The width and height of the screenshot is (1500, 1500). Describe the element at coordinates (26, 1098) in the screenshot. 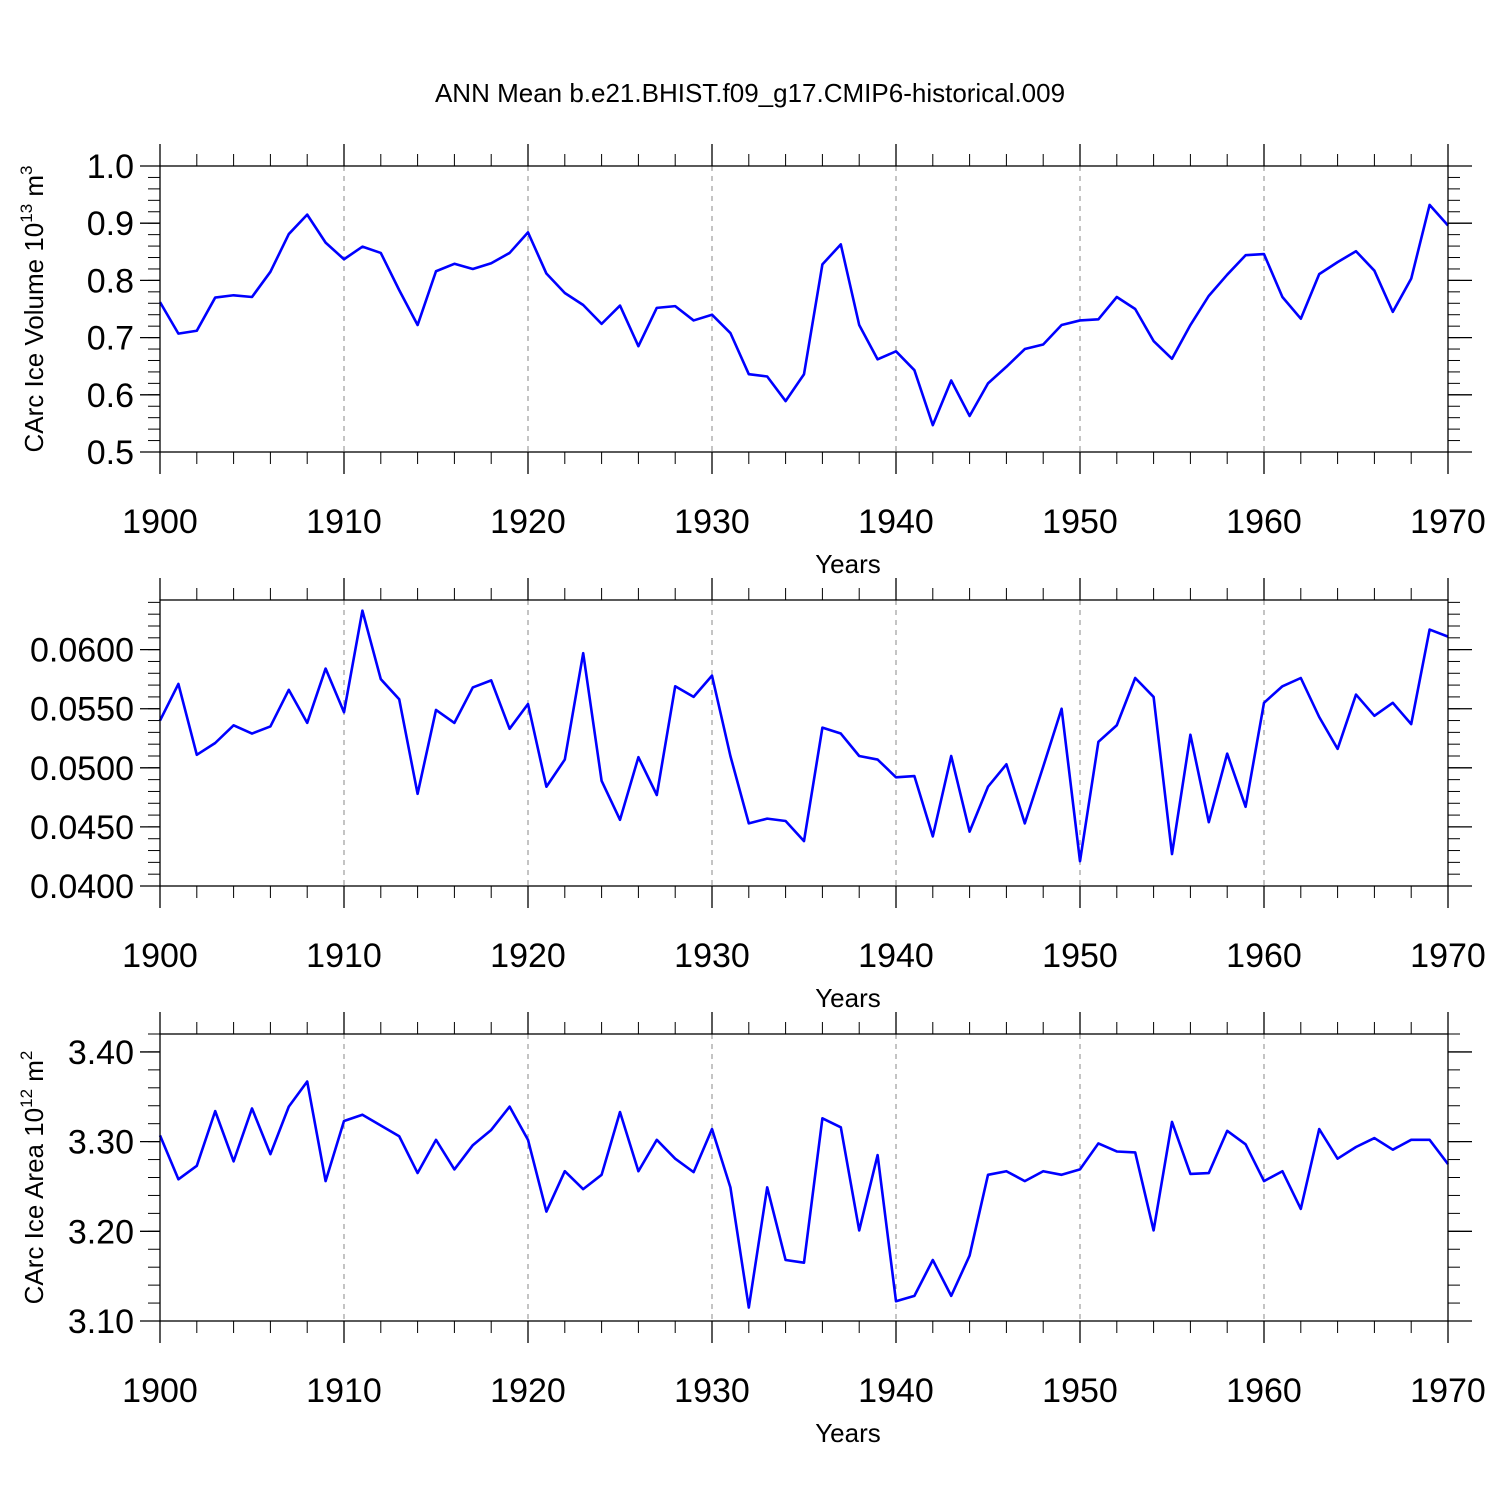

I see `y-axis-title-sup1: 12` at that location.